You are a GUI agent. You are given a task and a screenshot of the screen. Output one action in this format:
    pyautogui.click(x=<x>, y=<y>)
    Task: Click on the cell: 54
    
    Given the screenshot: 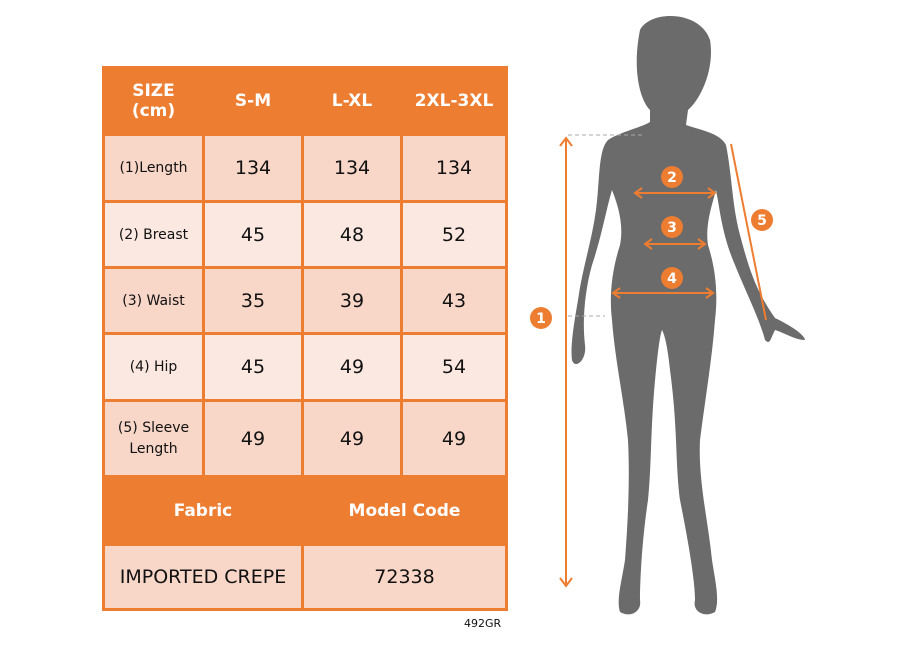 What is the action you would take?
    pyautogui.click(x=454, y=367)
    